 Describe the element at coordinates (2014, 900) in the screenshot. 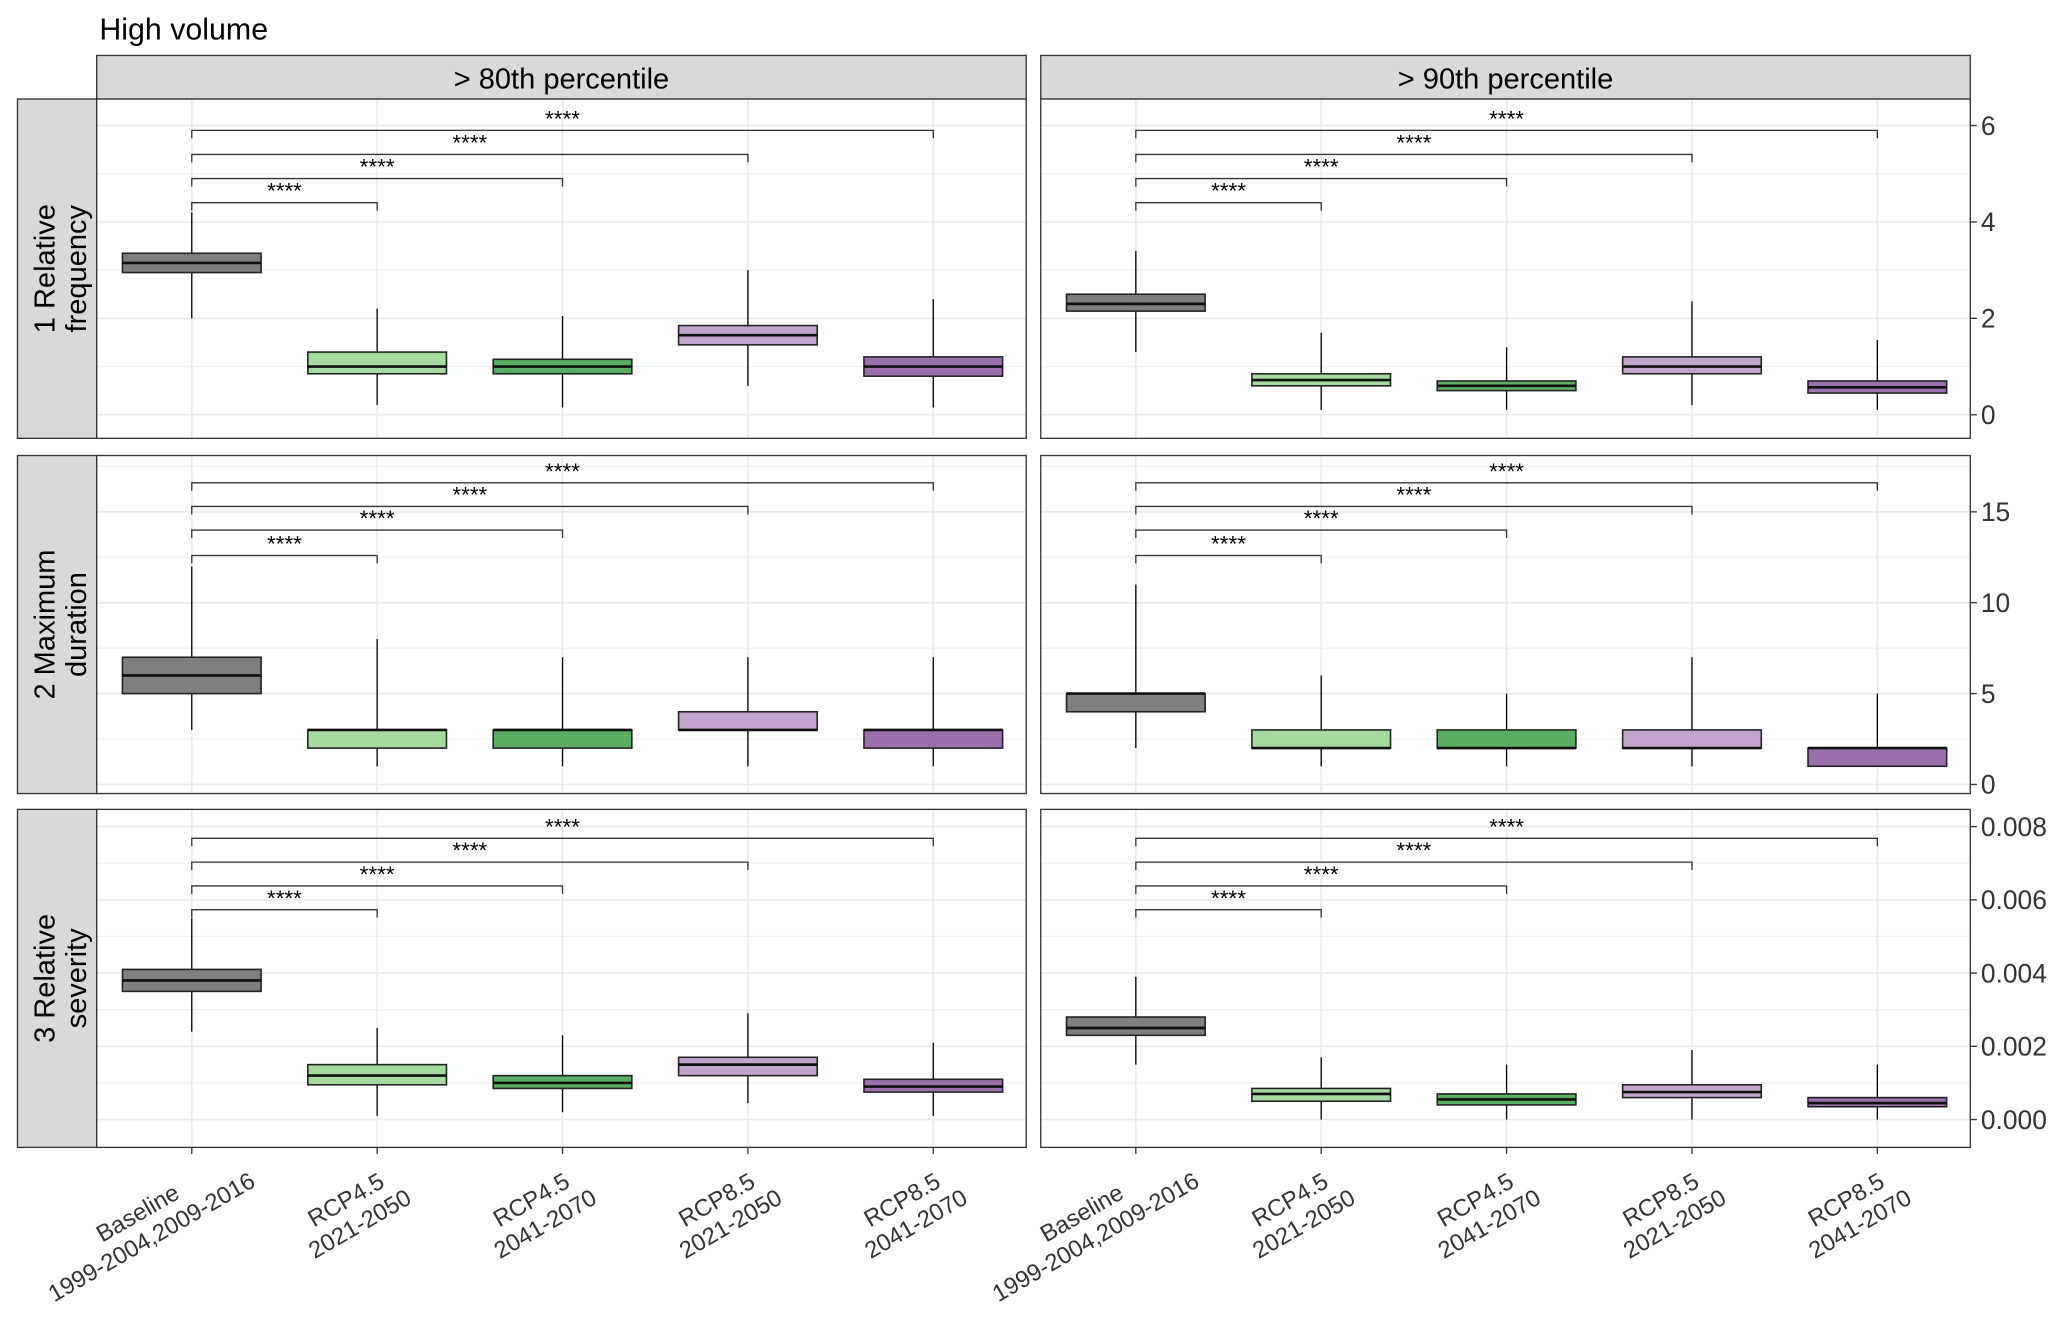

I see `y-tick-label: 0.006` at that location.